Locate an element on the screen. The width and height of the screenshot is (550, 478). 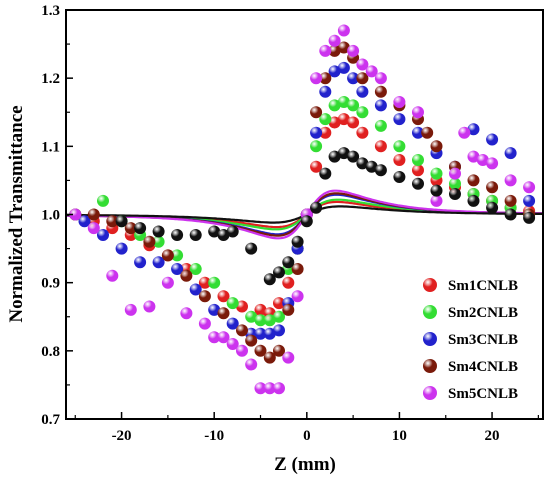
legend-label: Sm2CNLB is located at coordinates (483, 313).